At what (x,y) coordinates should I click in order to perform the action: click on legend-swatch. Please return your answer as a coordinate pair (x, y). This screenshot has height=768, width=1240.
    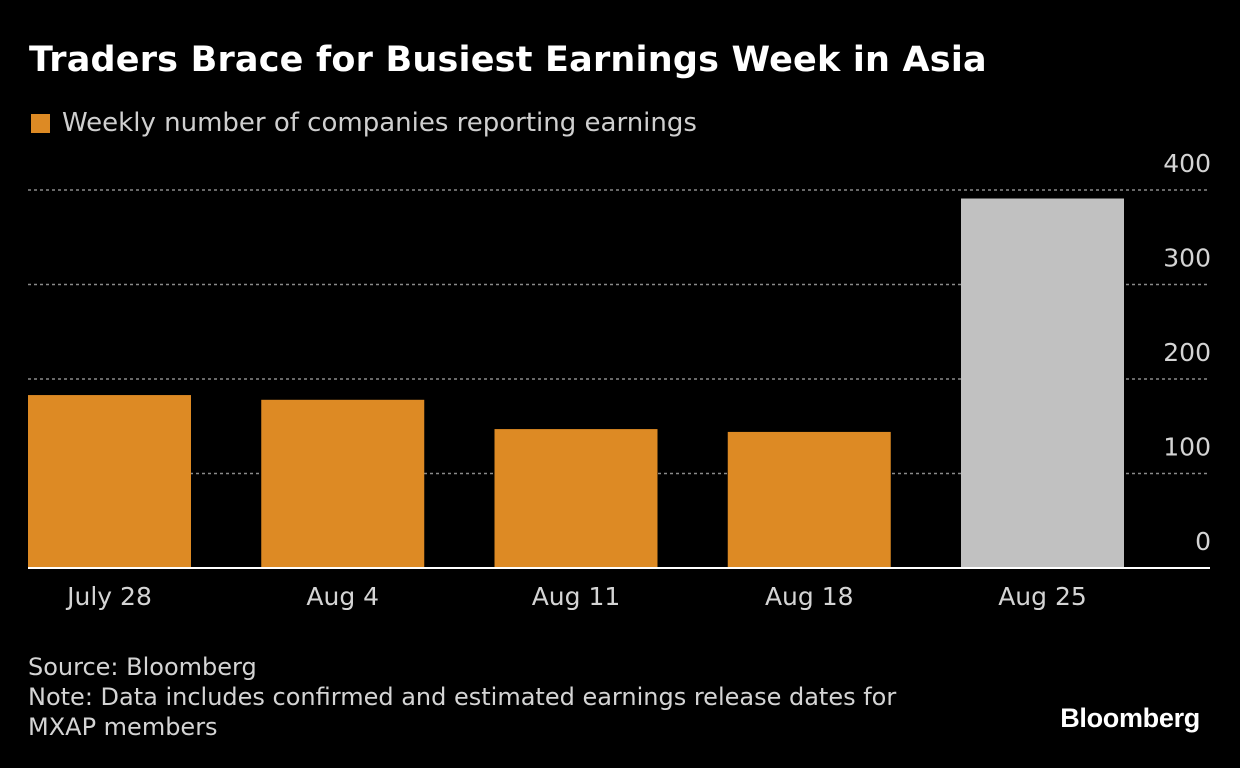
    Looking at the image, I should click on (40, 123).